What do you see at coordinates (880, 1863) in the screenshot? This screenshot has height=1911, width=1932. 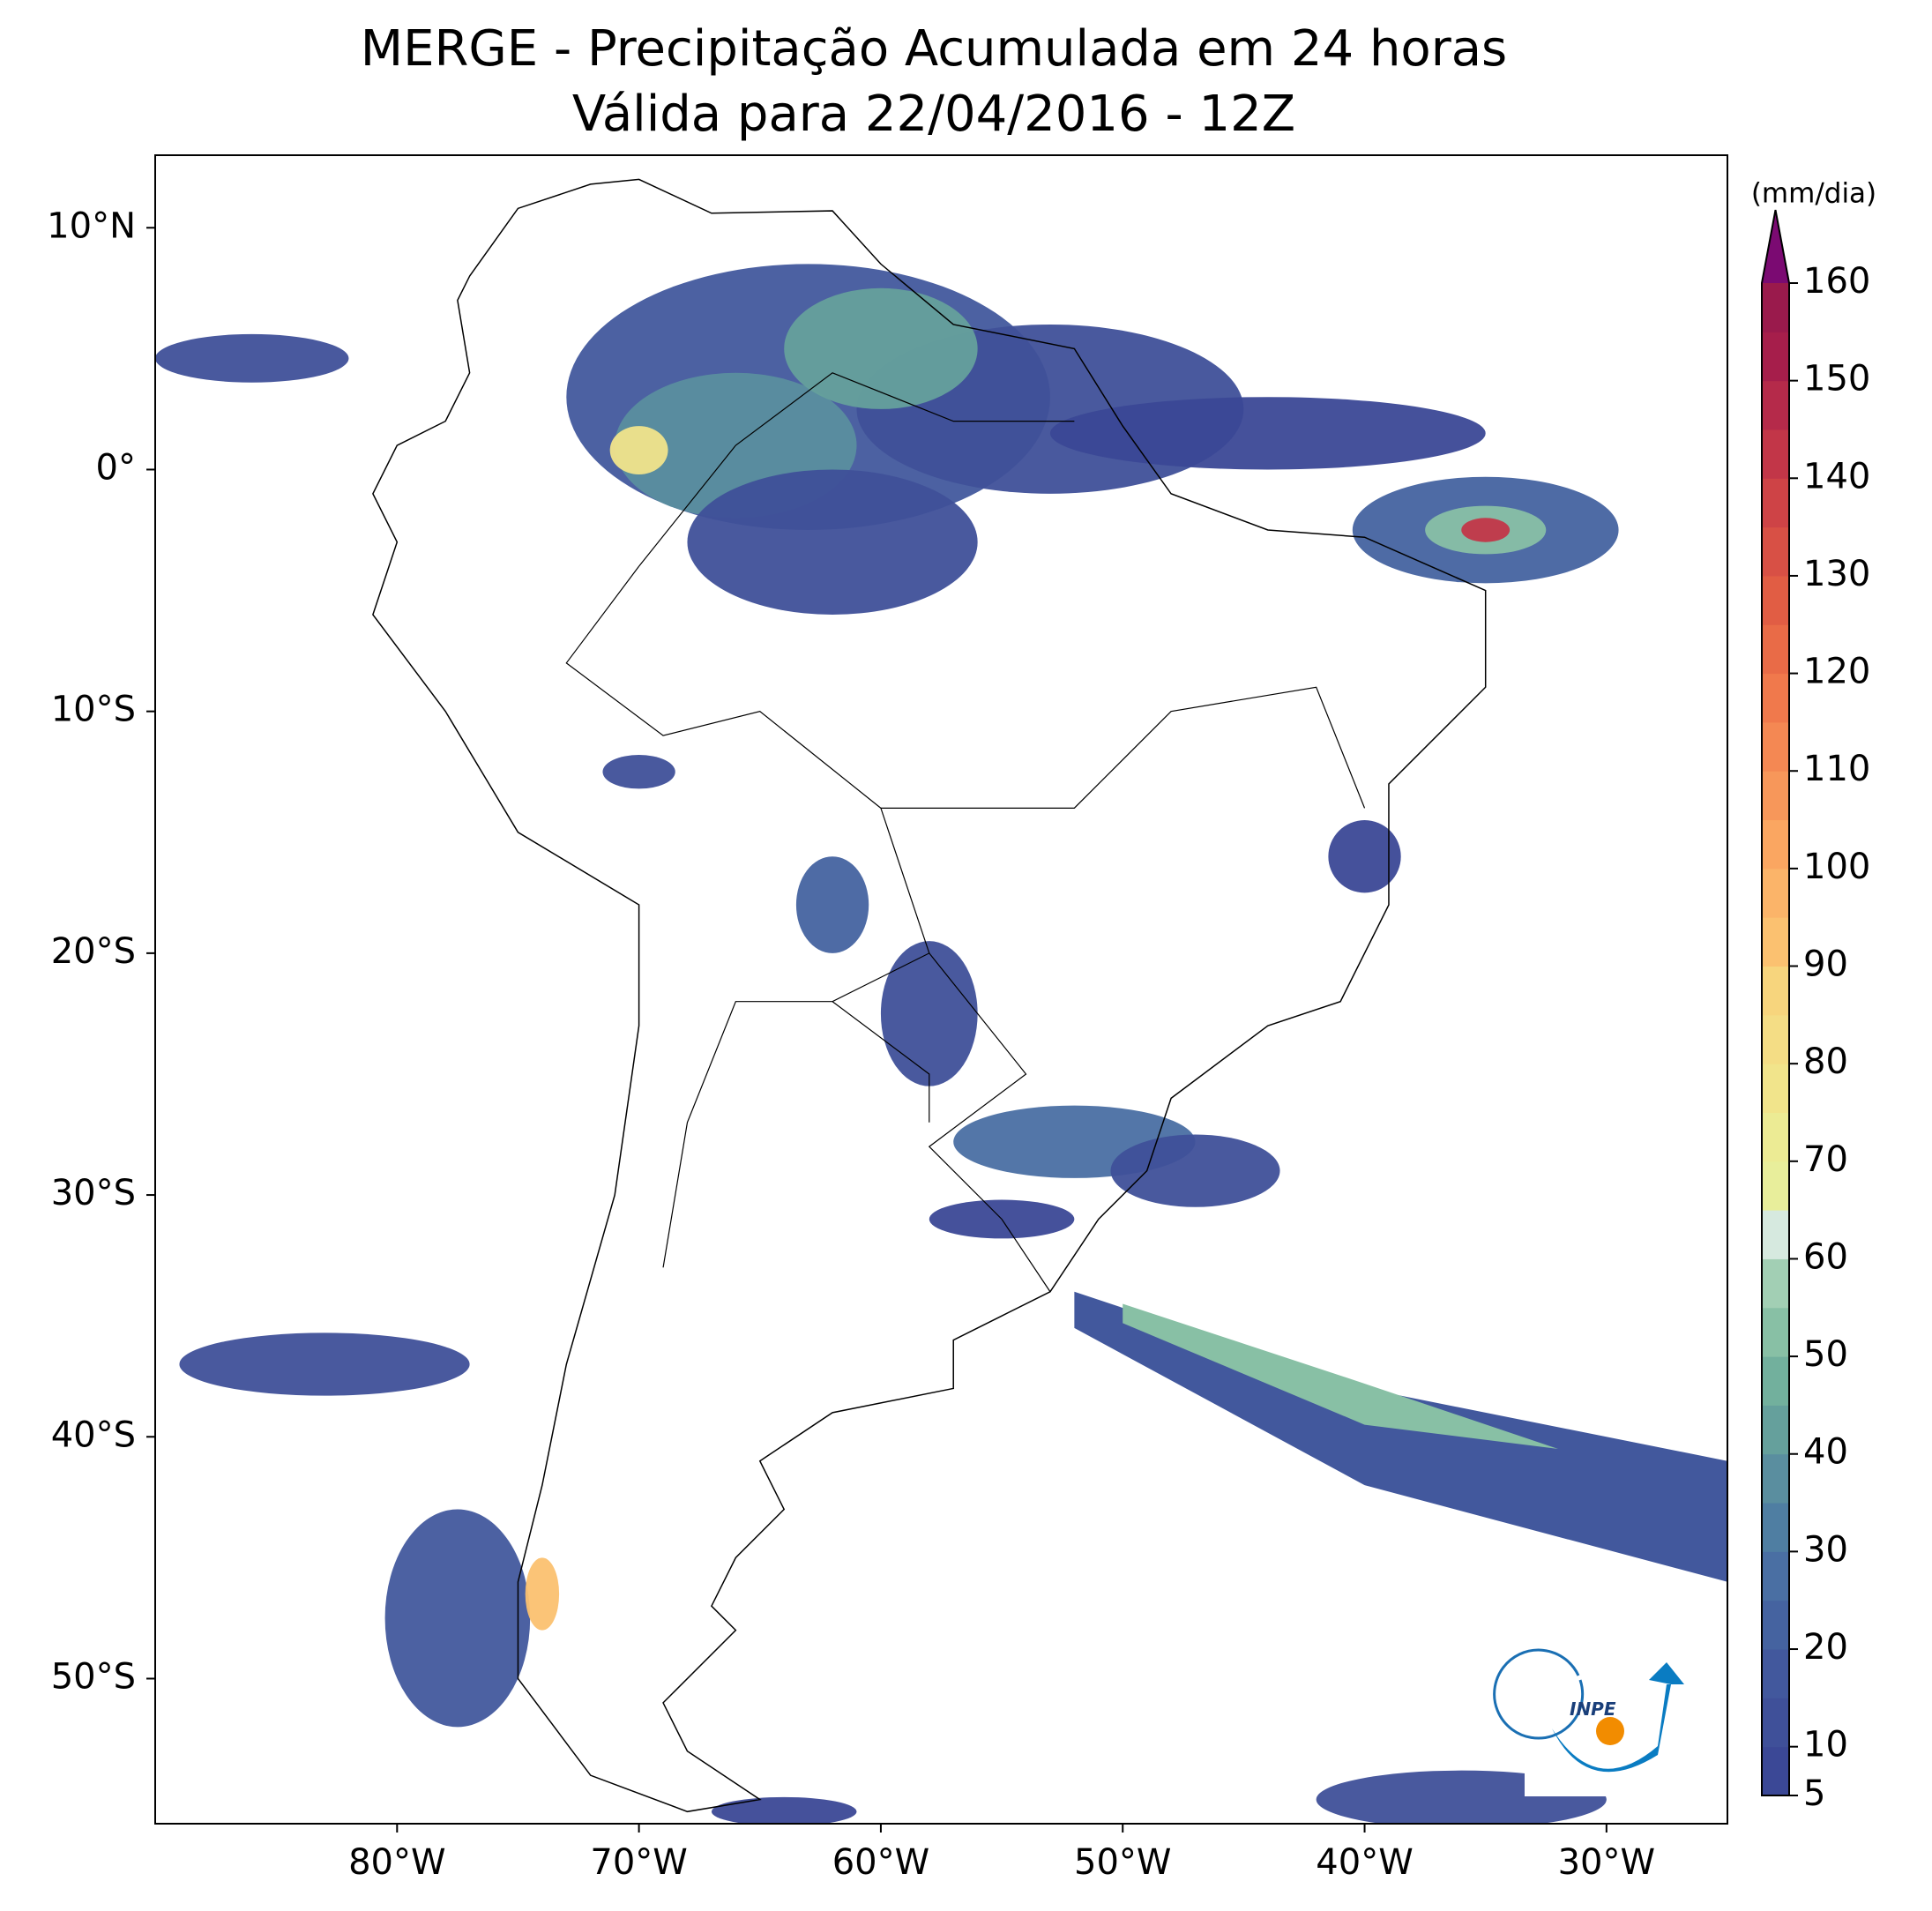 I see `x-tick-label: 60°W` at bounding box center [880, 1863].